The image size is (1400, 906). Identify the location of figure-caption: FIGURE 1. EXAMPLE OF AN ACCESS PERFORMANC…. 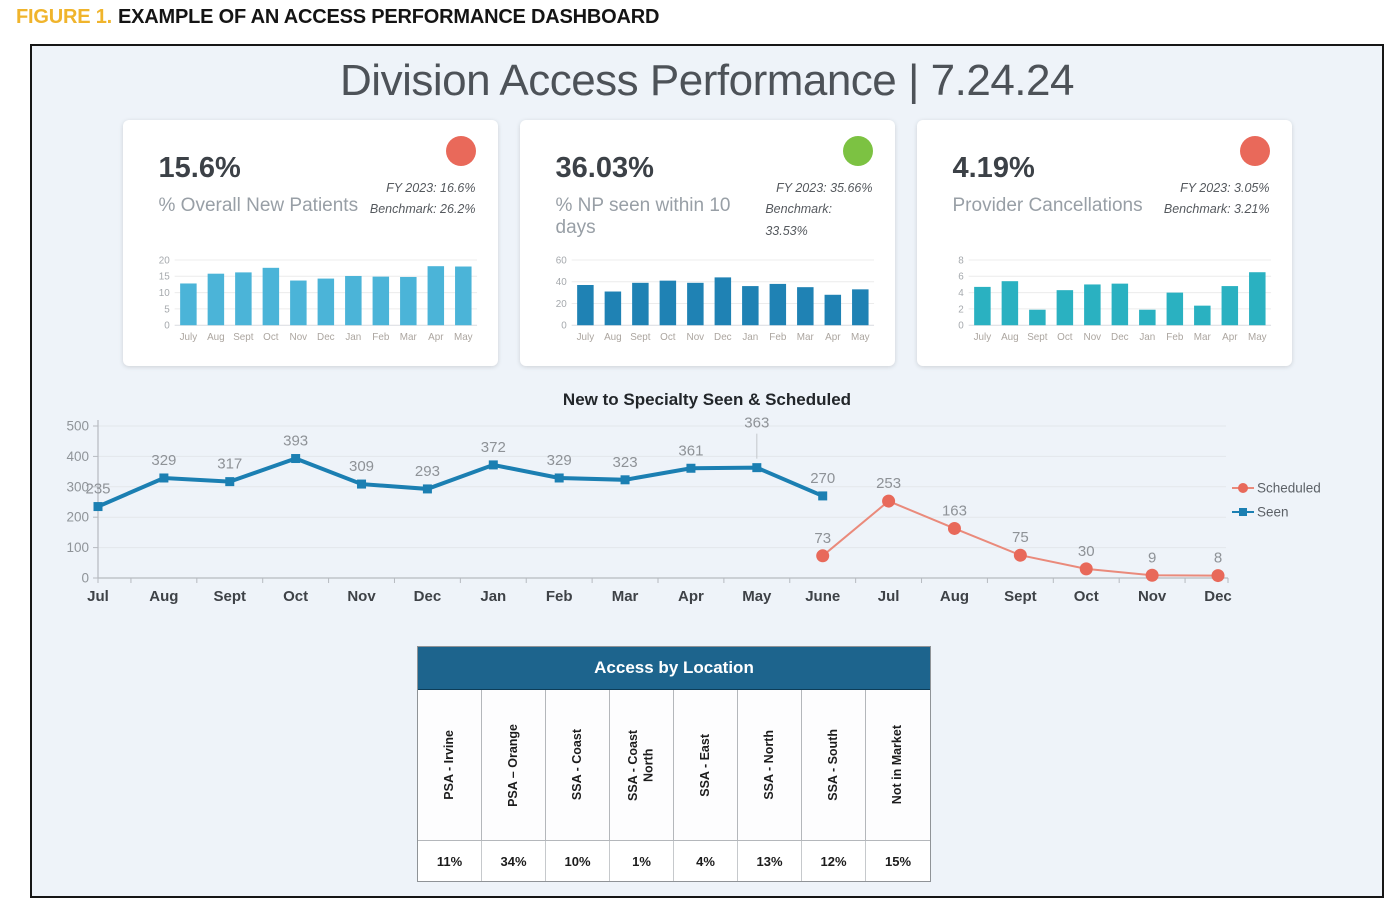
(337, 17).